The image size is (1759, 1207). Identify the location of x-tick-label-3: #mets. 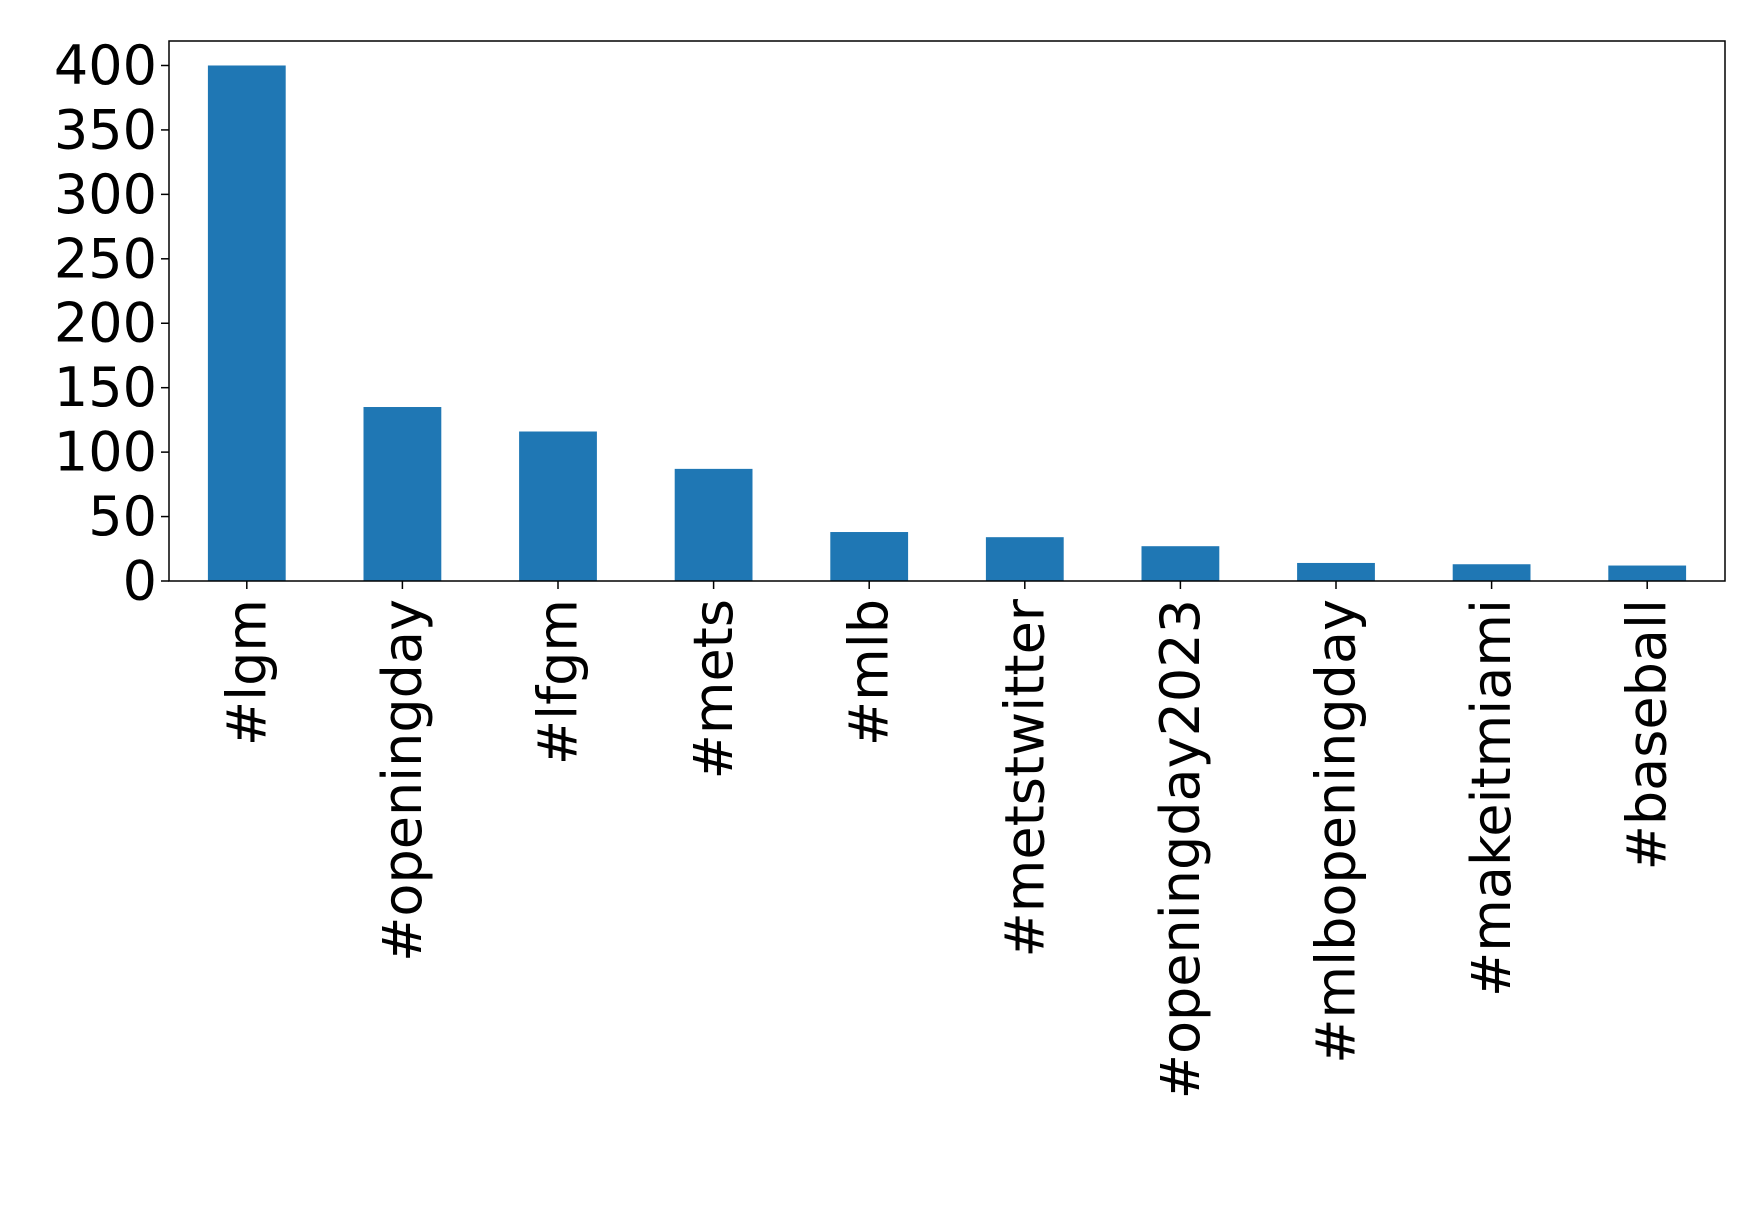
(713, 689).